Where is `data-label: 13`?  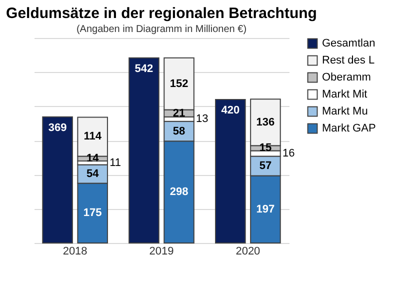 data-label: 13 is located at coordinates (202, 119).